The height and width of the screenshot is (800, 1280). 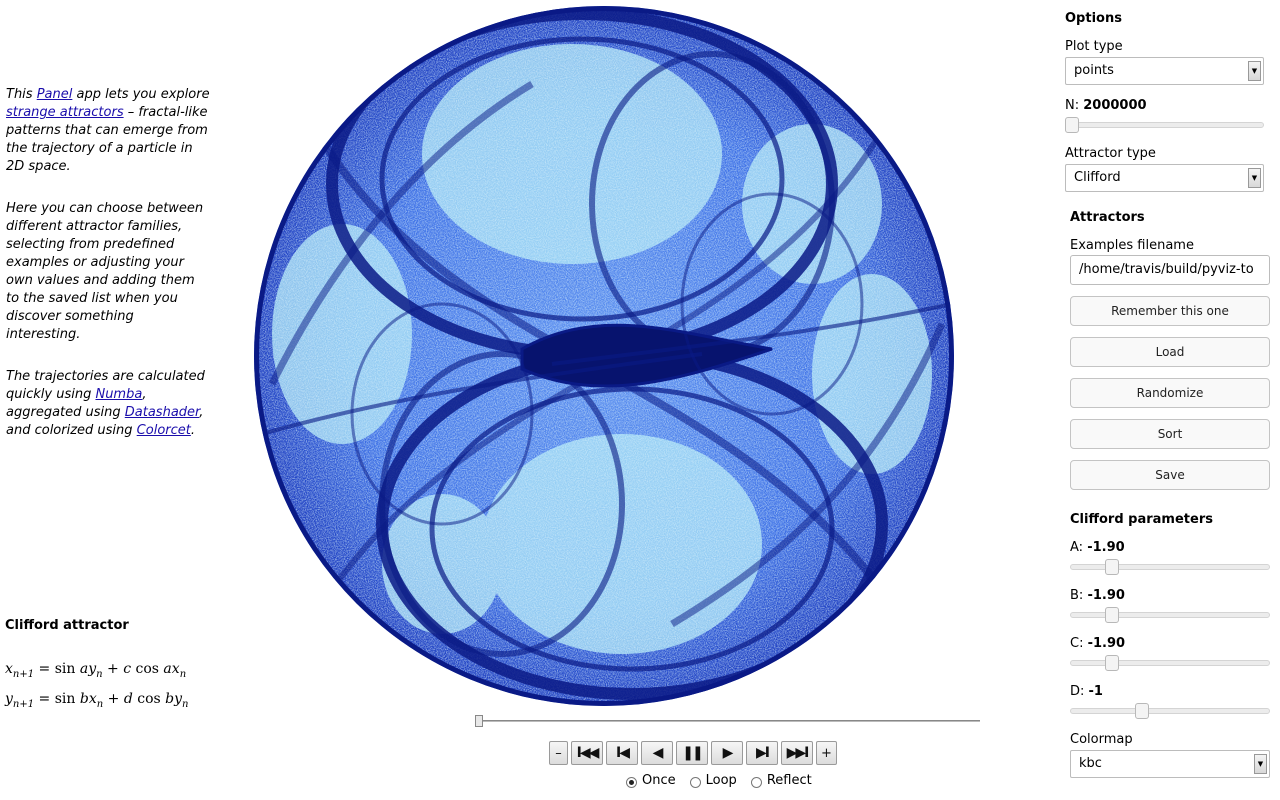 What do you see at coordinates (826, 753) in the screenshot?
I see `faster-button: +` at bounding box center [826, 753].